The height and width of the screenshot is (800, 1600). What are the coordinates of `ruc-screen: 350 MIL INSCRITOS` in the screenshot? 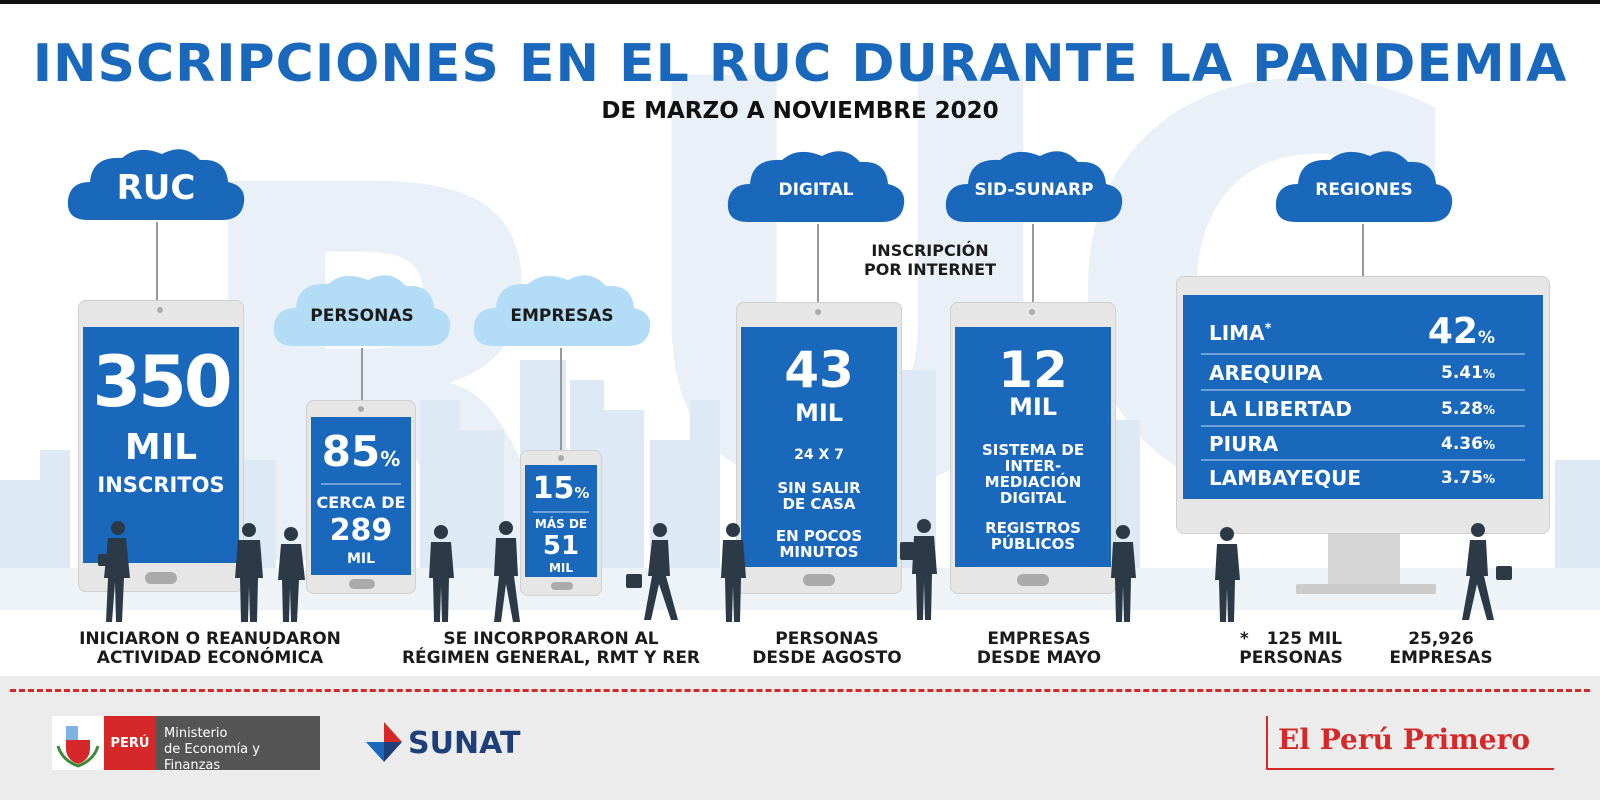 It's located at (161, 445).